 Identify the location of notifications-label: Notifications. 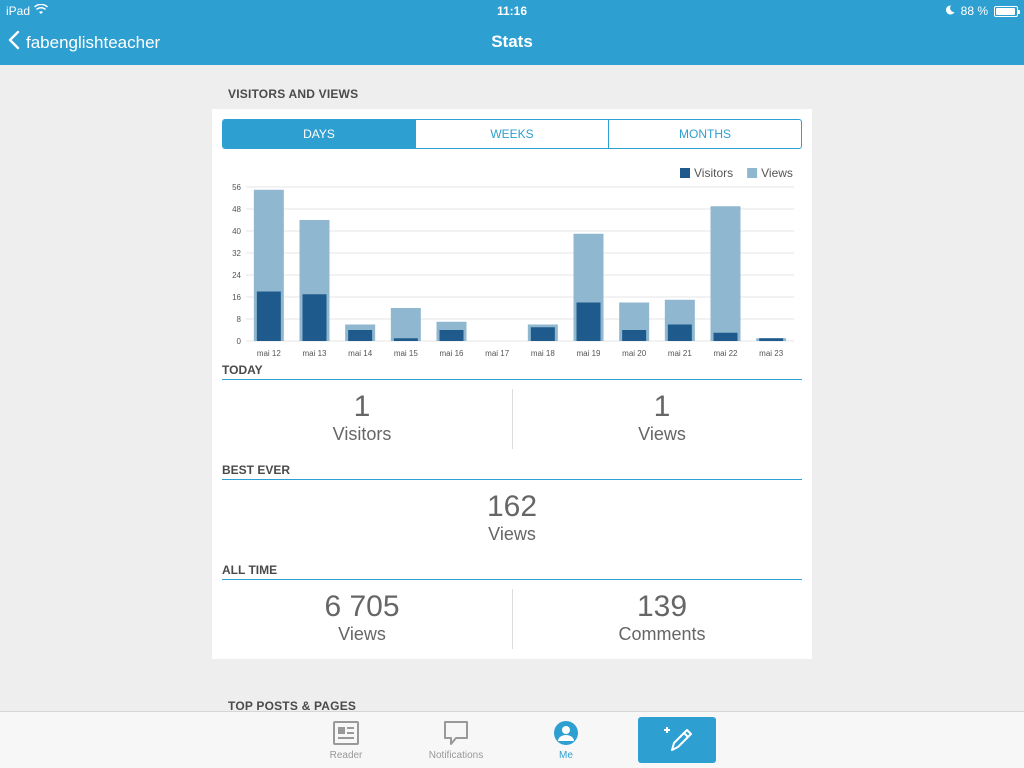
(456, 755).